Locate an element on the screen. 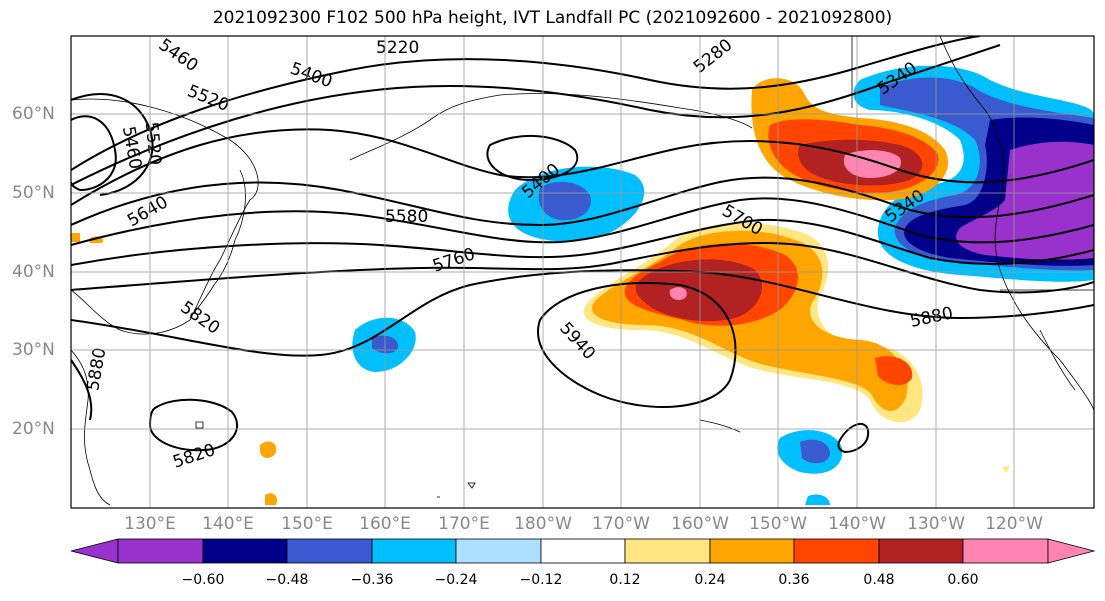 The height and width of the screenshot is (601, 1105). contour-label: 5220 is located at coordinates (397, 48).